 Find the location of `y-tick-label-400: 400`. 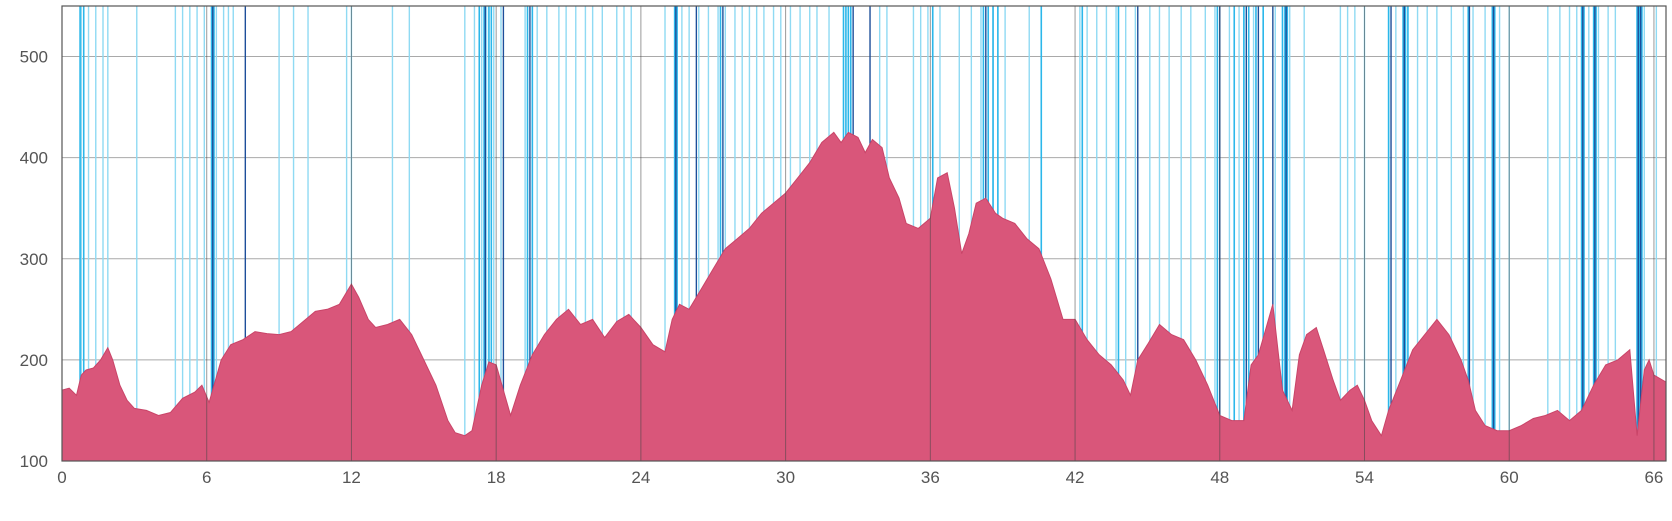

y-tick-label-400: 400 is located at coordinates (34, 158).